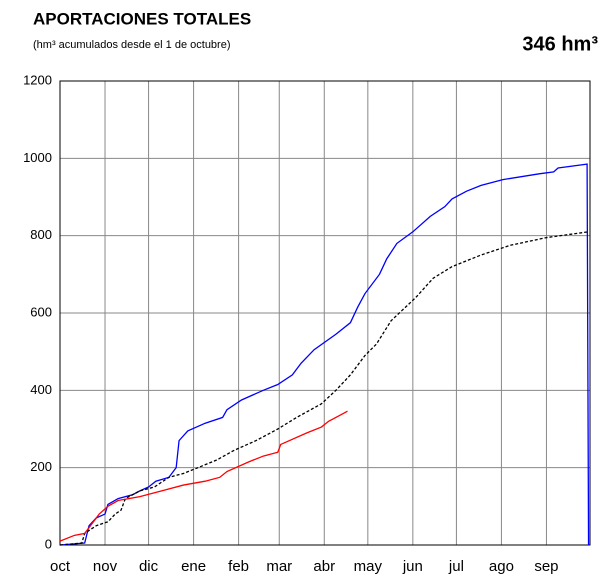 Image resolution: width=614 pixels, height=583 pixels. Describe the element at coordinates (149, 566) in the screenshot. I see `x-tick-label: dic` at that location.